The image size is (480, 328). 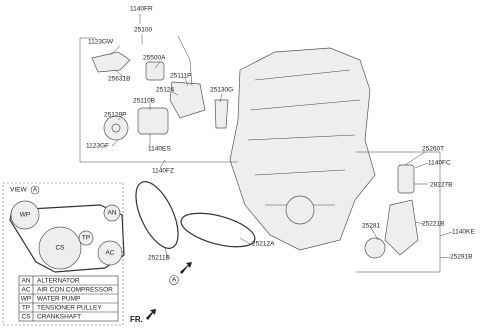 I want to click on view-box, so click(x=63, y=254).